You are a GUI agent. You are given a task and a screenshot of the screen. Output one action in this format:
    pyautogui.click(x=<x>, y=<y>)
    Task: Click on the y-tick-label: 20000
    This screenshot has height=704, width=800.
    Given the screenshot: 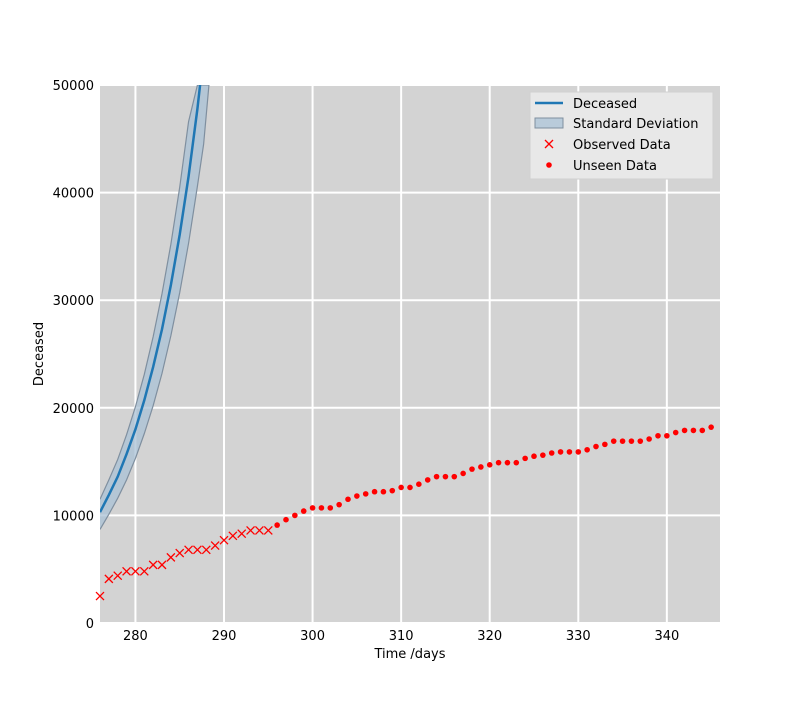 What is the action you would take?
    pyautogui.click(x=73, y=409)
    